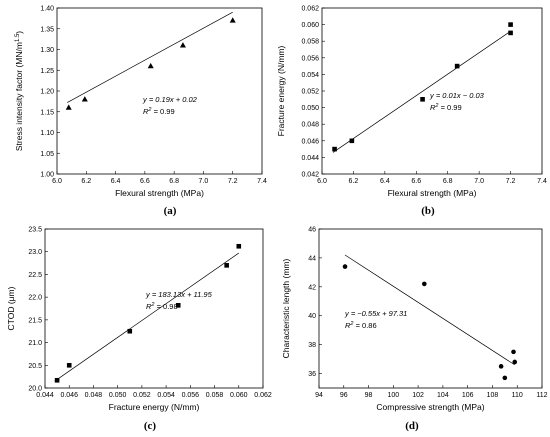  Describe the element at coordinates (448, 181) in the screenshot. I see `x-tick-label: 6.8` at that location.